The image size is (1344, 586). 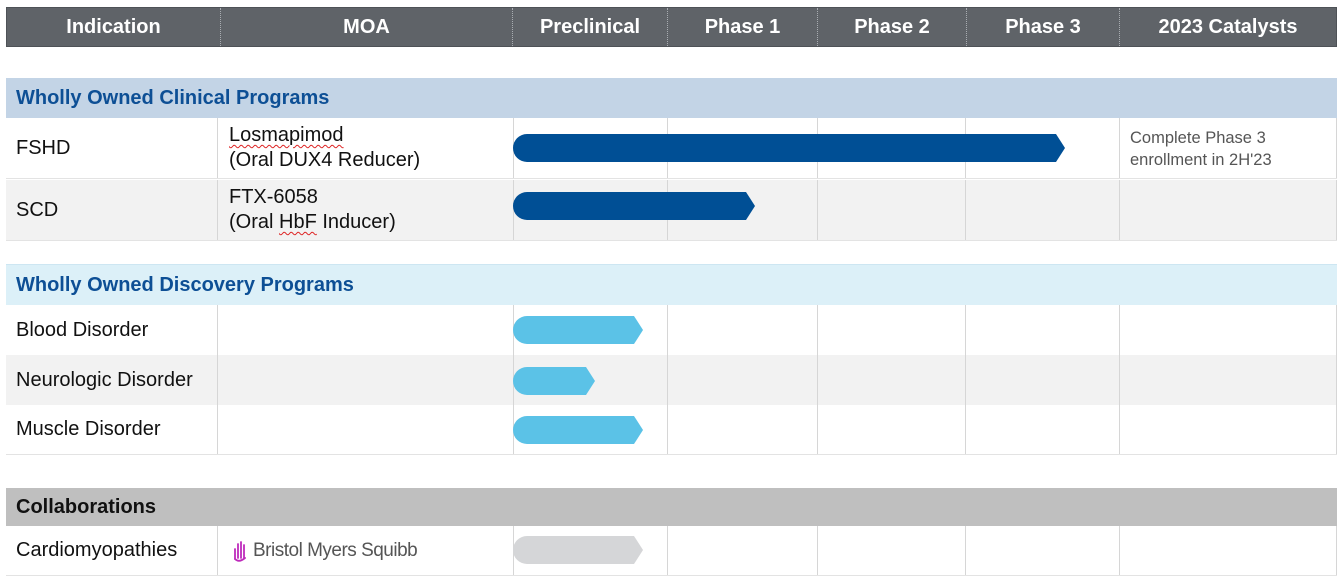 What do you see at coordinates (671, 98) in the screenshot?
I see `clinical-programs-band: Wholly Owned Clinical Programs` at bounding box center [671, 98].